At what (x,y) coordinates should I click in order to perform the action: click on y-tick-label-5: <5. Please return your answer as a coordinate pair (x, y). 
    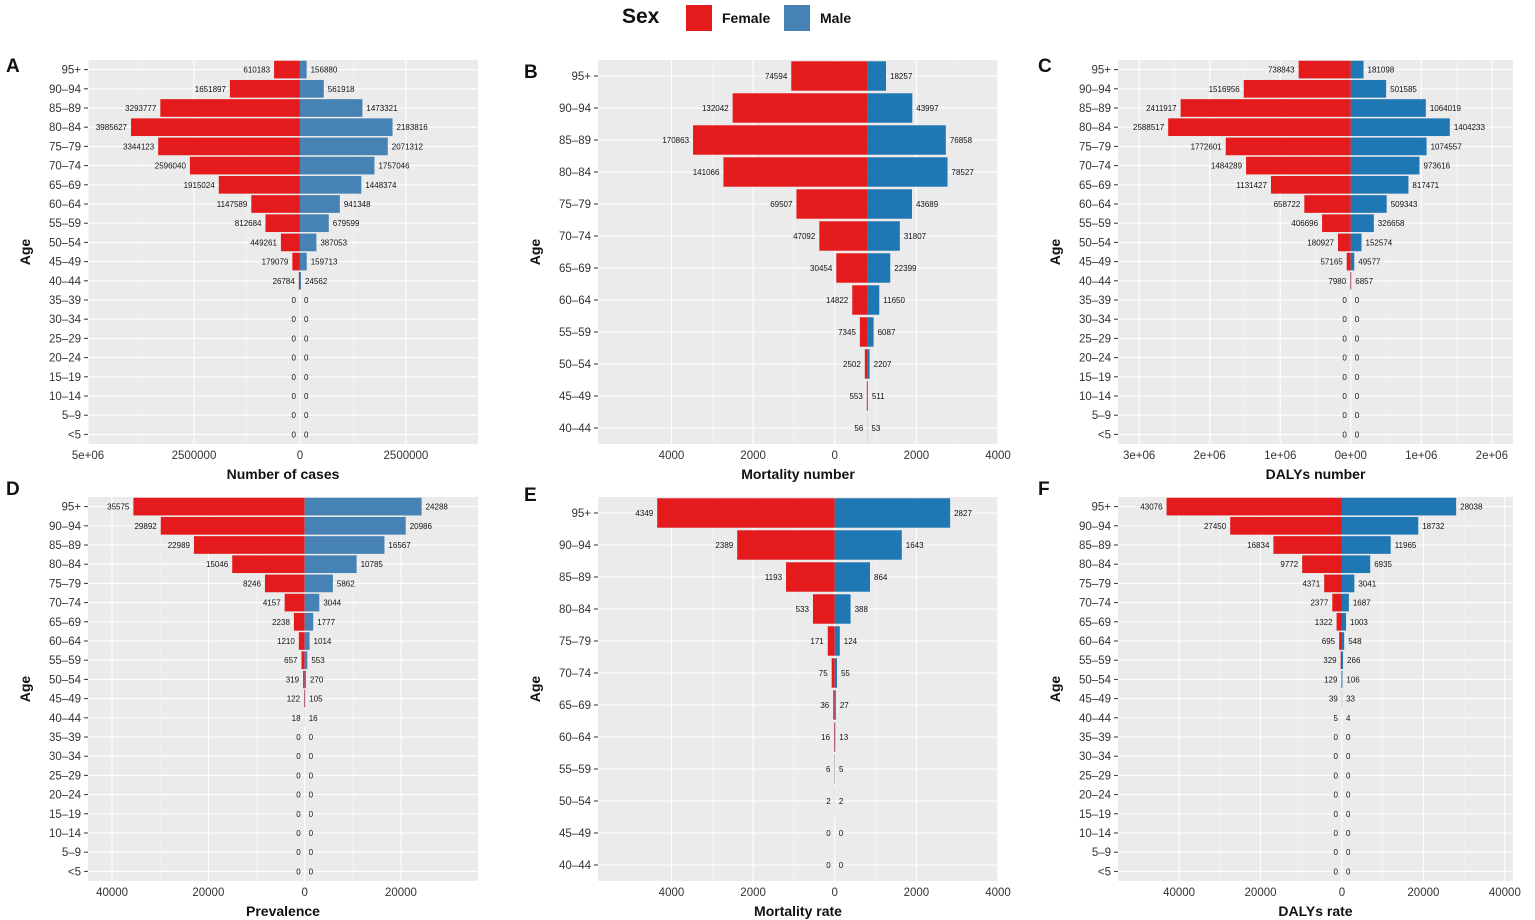
    Looking at the image, I should click on (74, 872).